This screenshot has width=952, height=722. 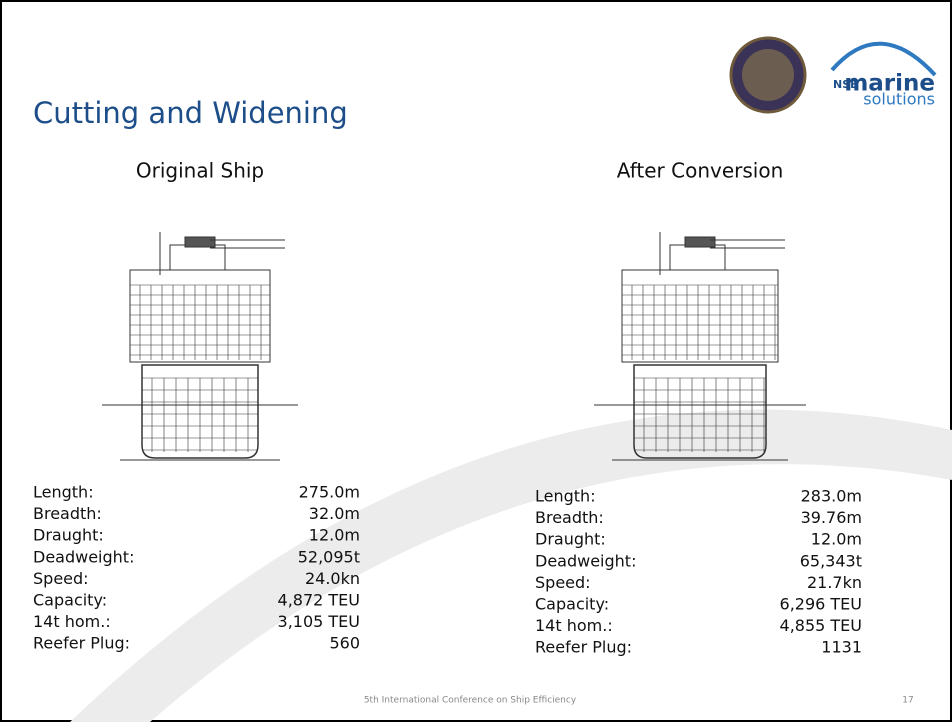 I want to click on spec-value: 3,105 TEU, so click(x=319, y=621).